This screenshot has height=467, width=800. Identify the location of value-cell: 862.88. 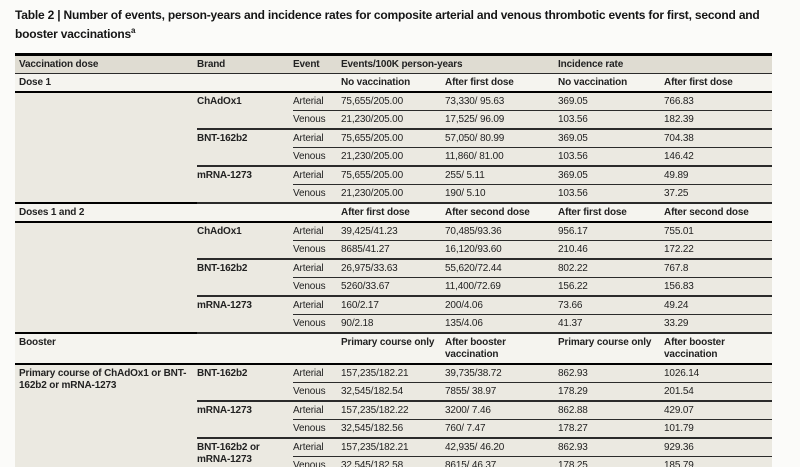
(611, 410).